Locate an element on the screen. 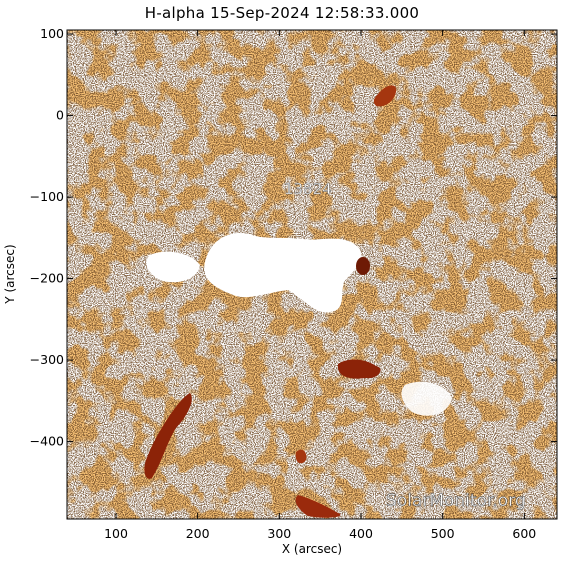  sunspot is located at coordinates (363, 266).